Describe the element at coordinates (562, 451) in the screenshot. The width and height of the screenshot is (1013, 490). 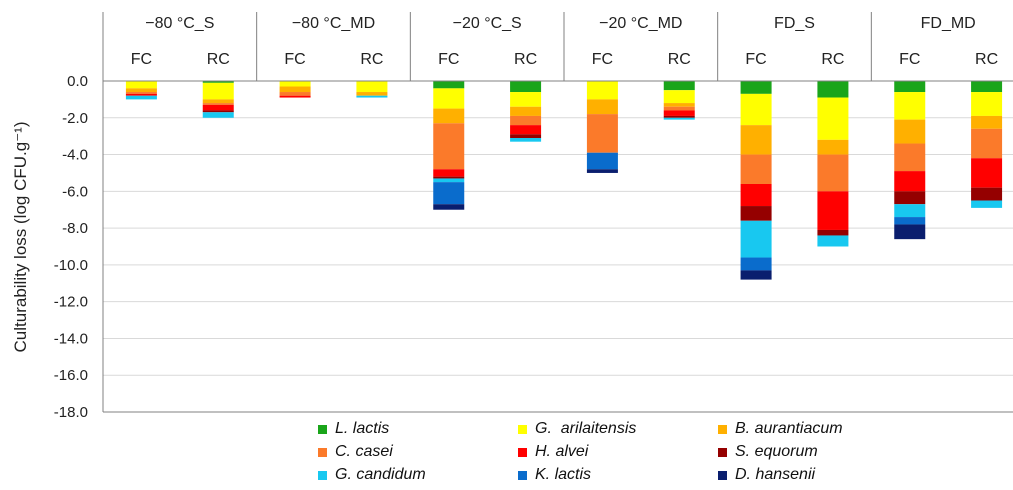
I see `legend-label: H. alvei` at that location.